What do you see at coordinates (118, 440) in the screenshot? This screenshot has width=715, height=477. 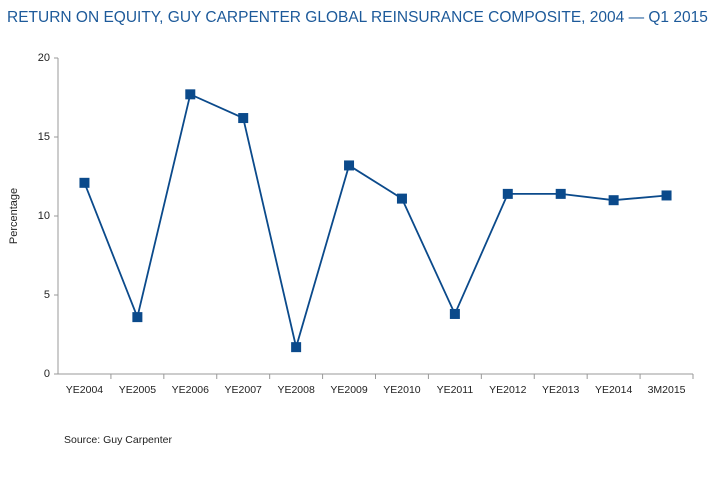 I see `source-note: Source: Guy Carpenter` at bounding box center [118, 440].